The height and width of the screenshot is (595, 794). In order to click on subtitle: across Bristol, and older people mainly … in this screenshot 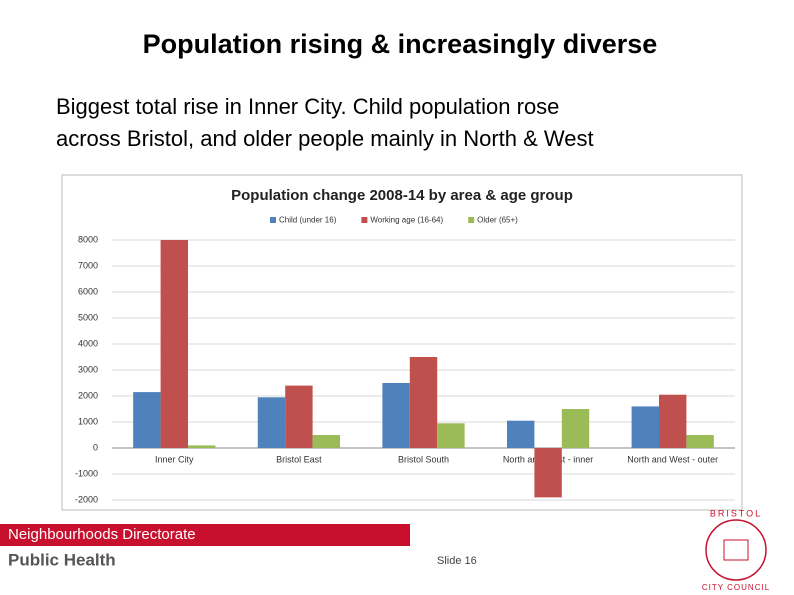, I will do `click(325, 138)`.